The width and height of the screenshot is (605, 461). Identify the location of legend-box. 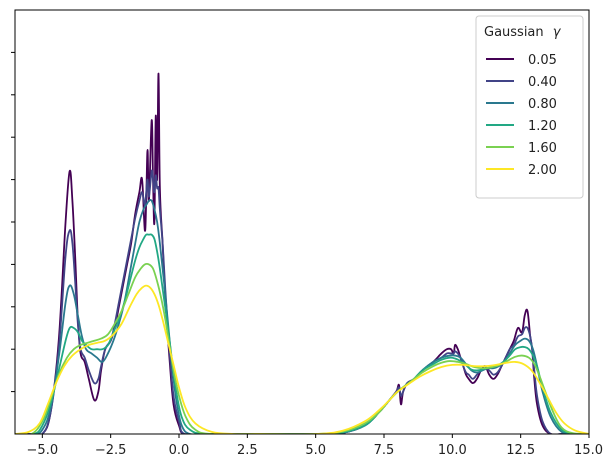
(529, 107).